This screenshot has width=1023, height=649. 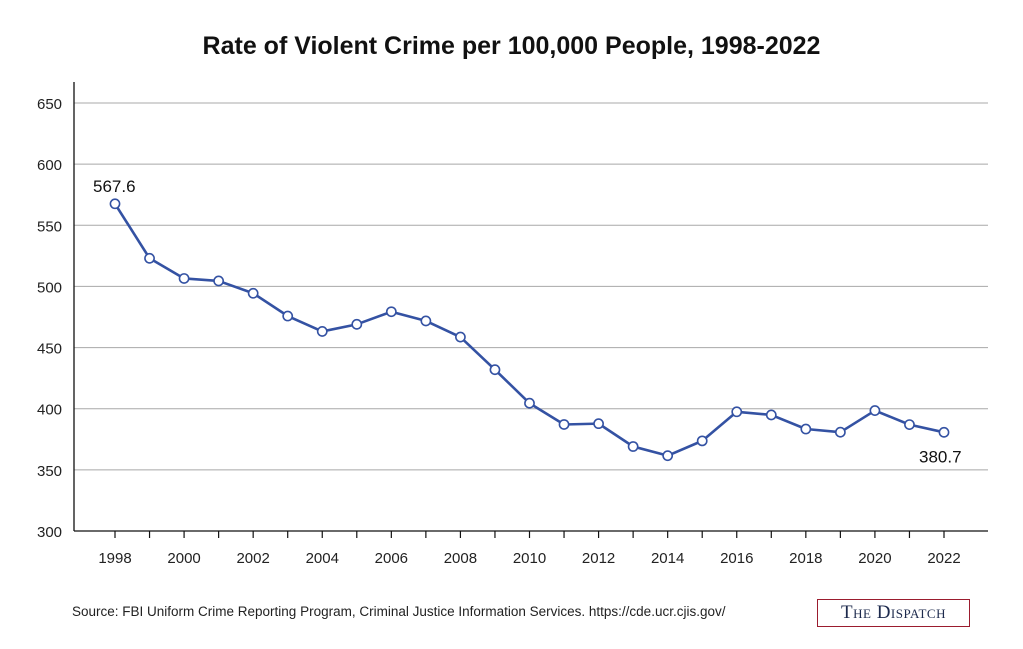 What do you see at coordinates (49, 165) in the screenshot?
I see `y-tick-label-600: 600` at bounding box center [49, 165].